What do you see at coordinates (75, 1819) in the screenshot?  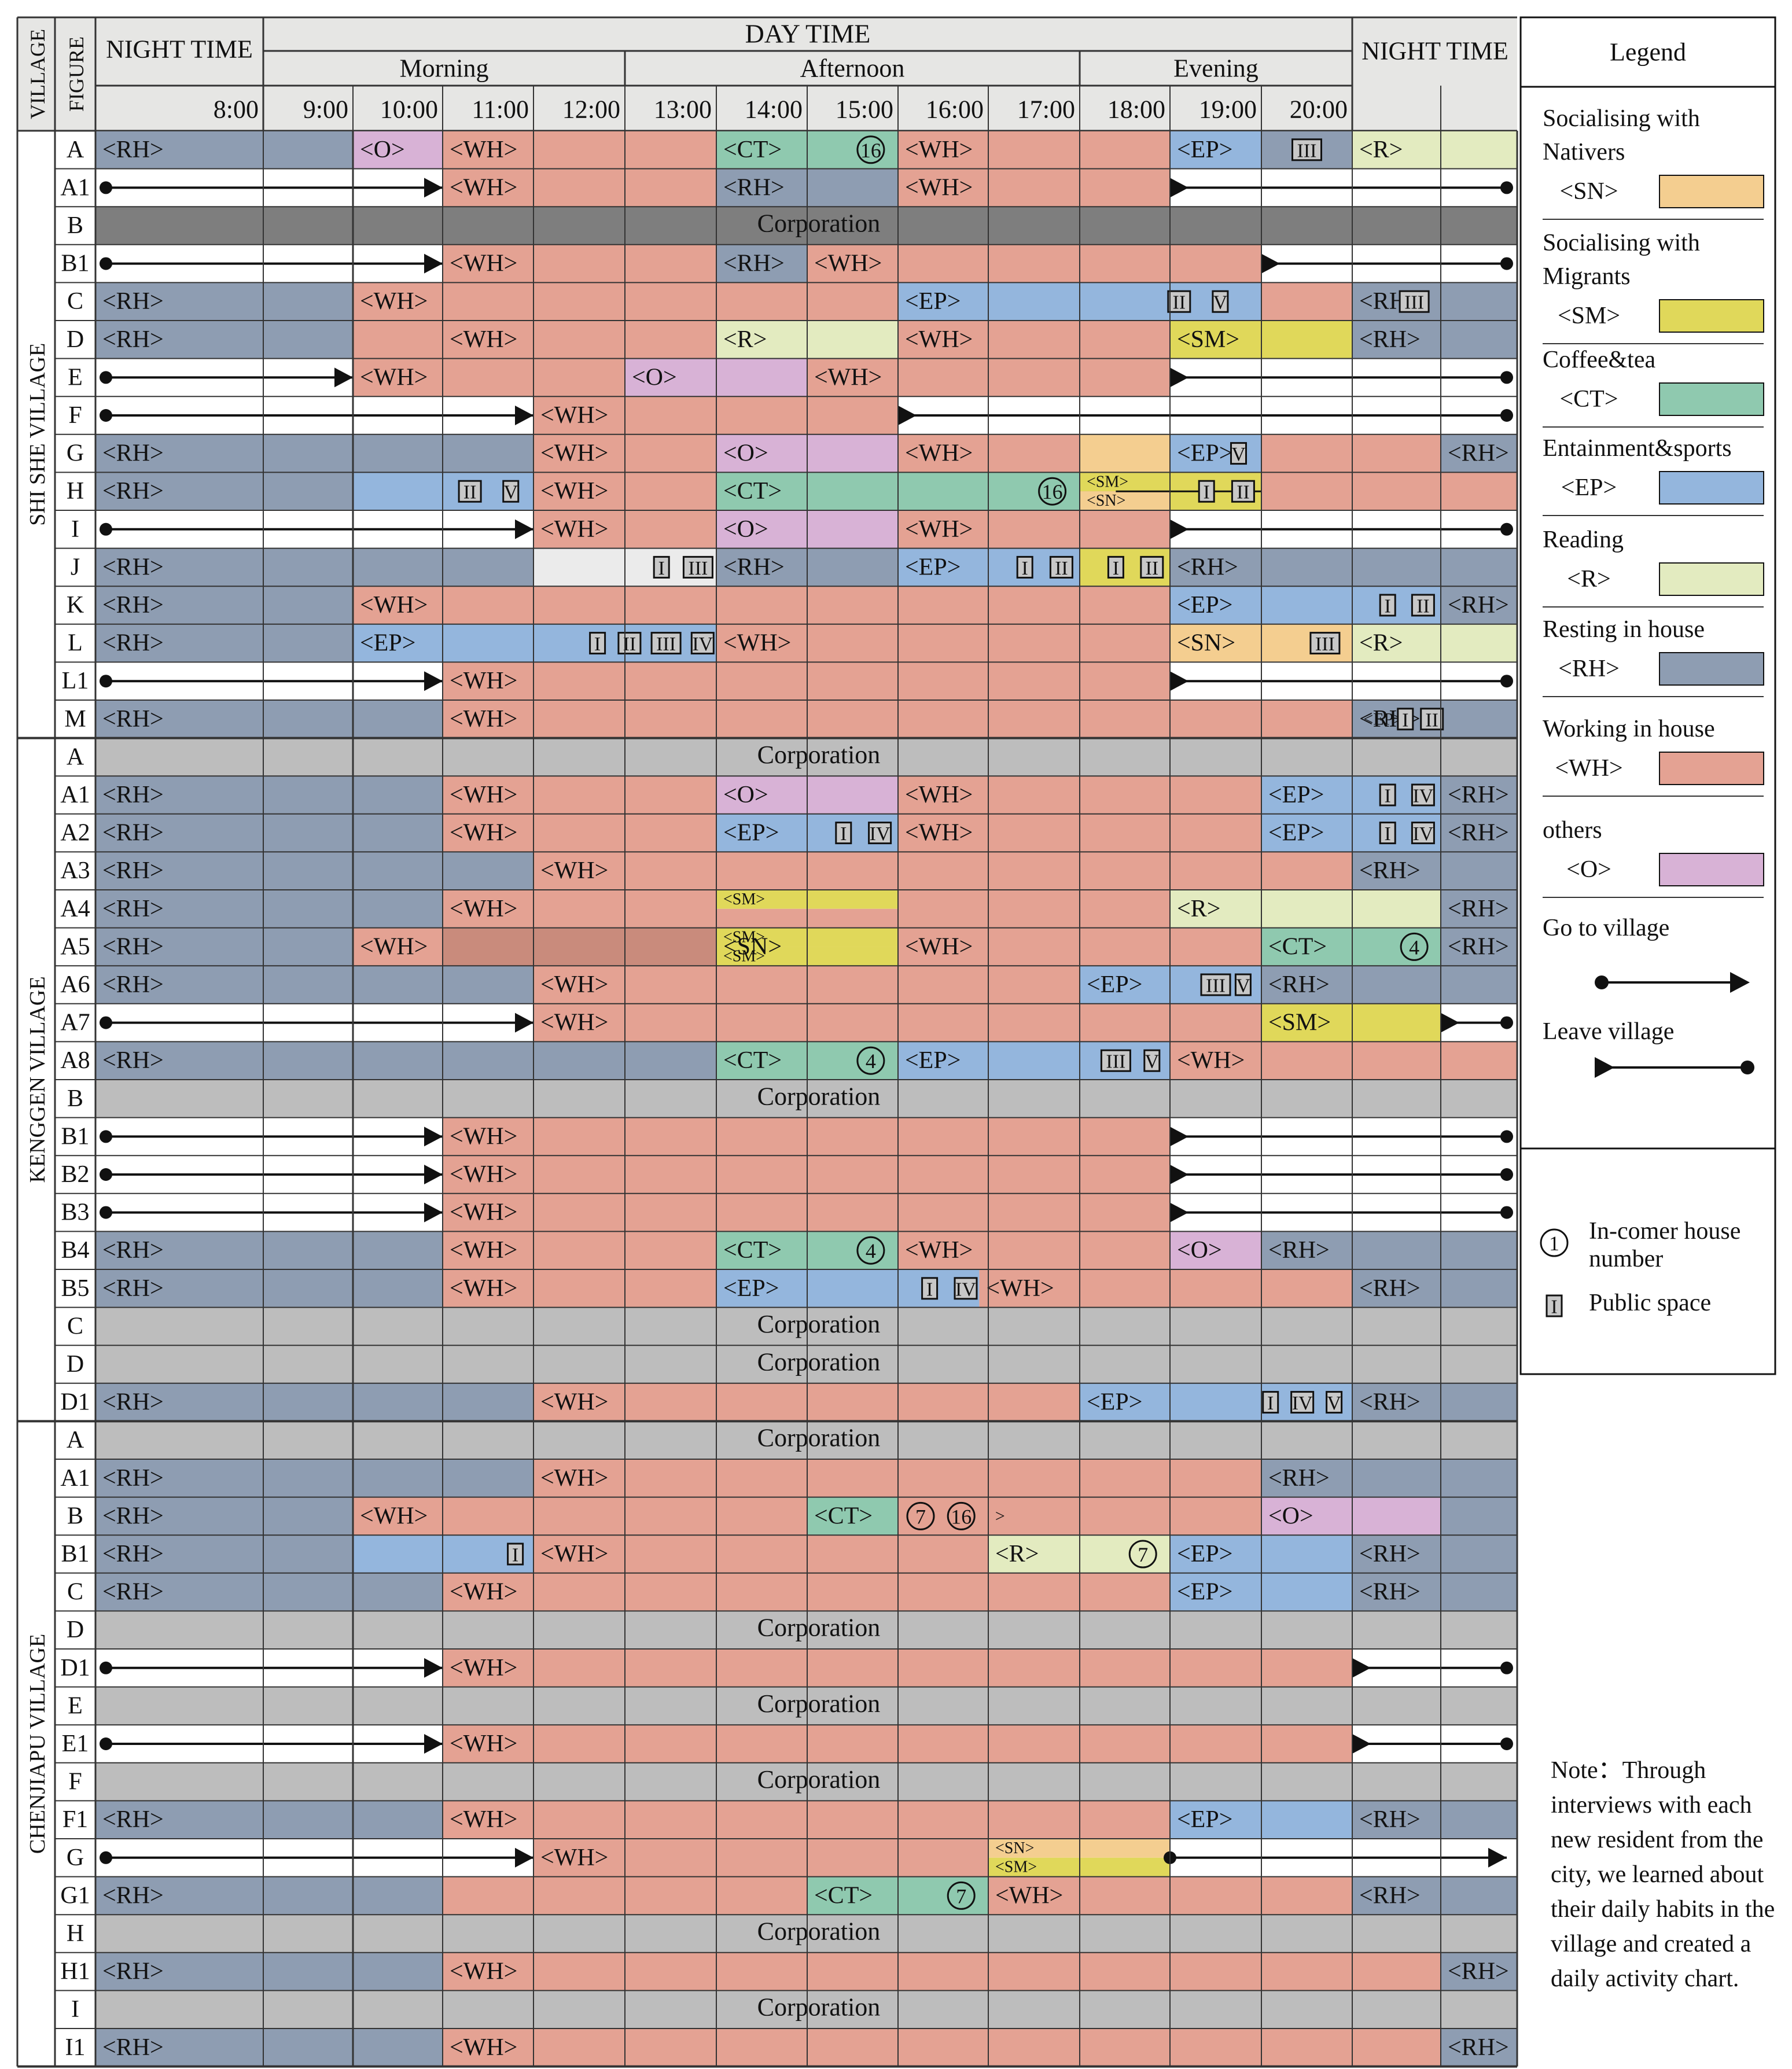 I see `row-figure-label: F1` at bounding box center [75, 1819].